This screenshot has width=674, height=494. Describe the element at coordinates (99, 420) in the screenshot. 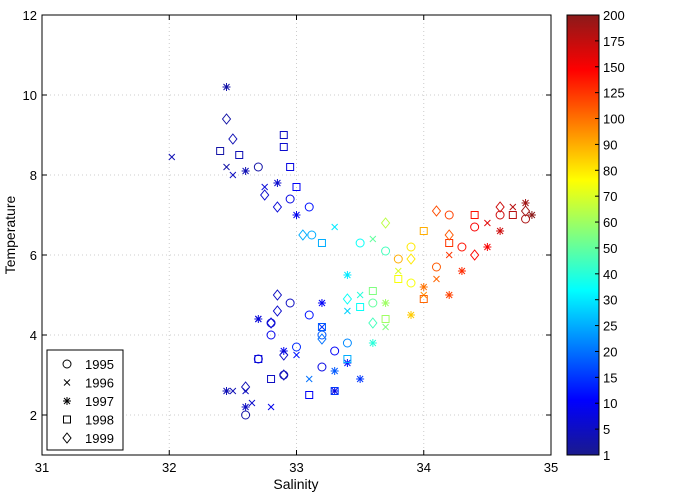

I see `legend-label: 1998` at that location.